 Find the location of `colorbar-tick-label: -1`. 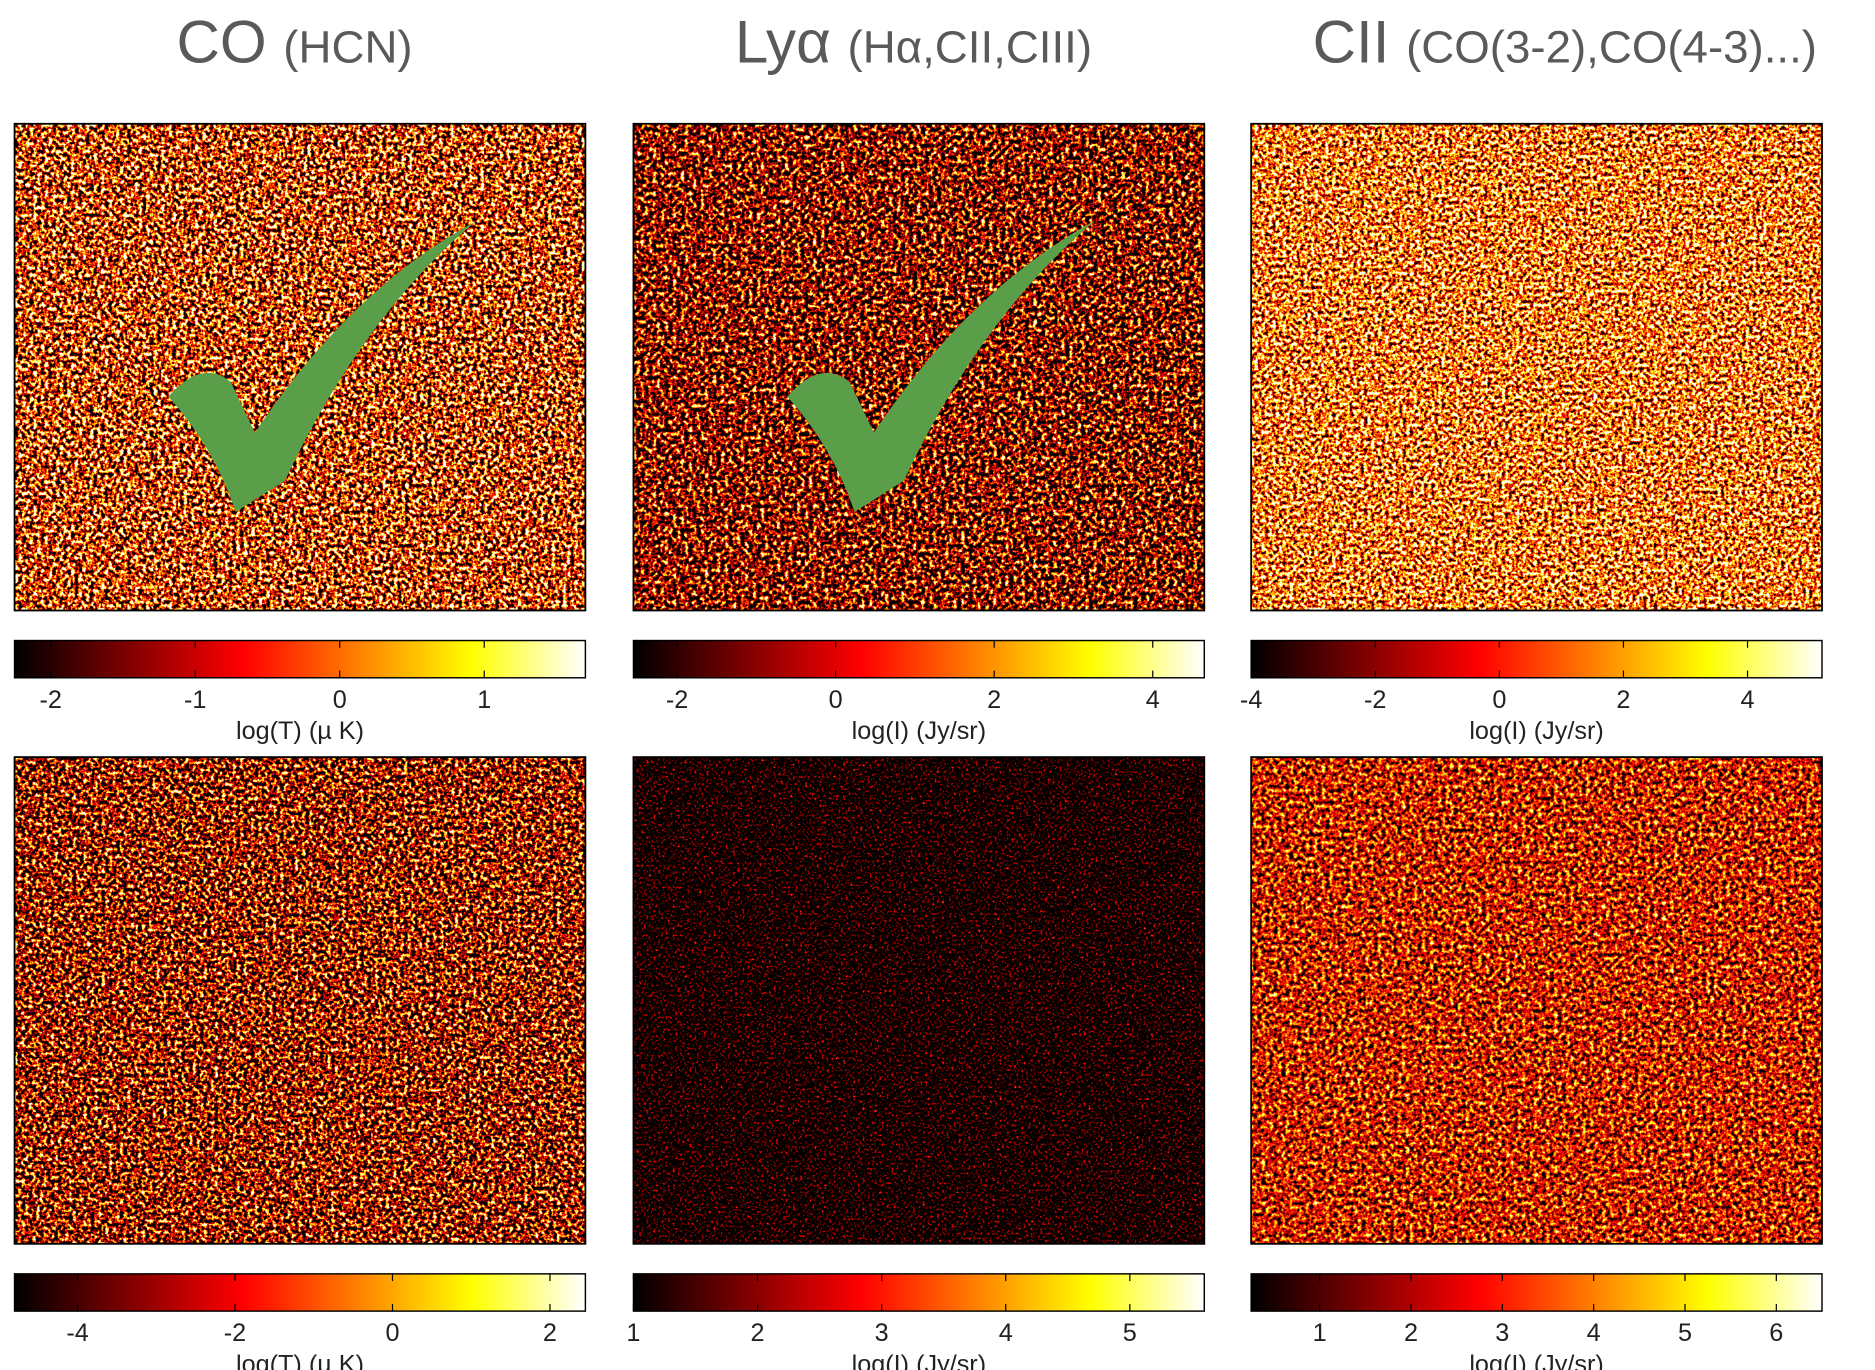

colorbar-tick-label: -1 is located at coordinates (195, 700).